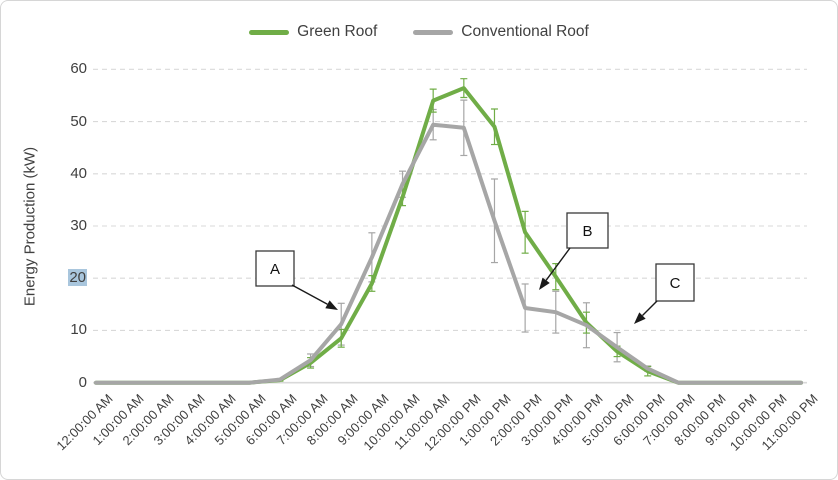 The image size is (838, 480). I want to click on legend-label-green-roof: Green Roof, so click(337, 31).